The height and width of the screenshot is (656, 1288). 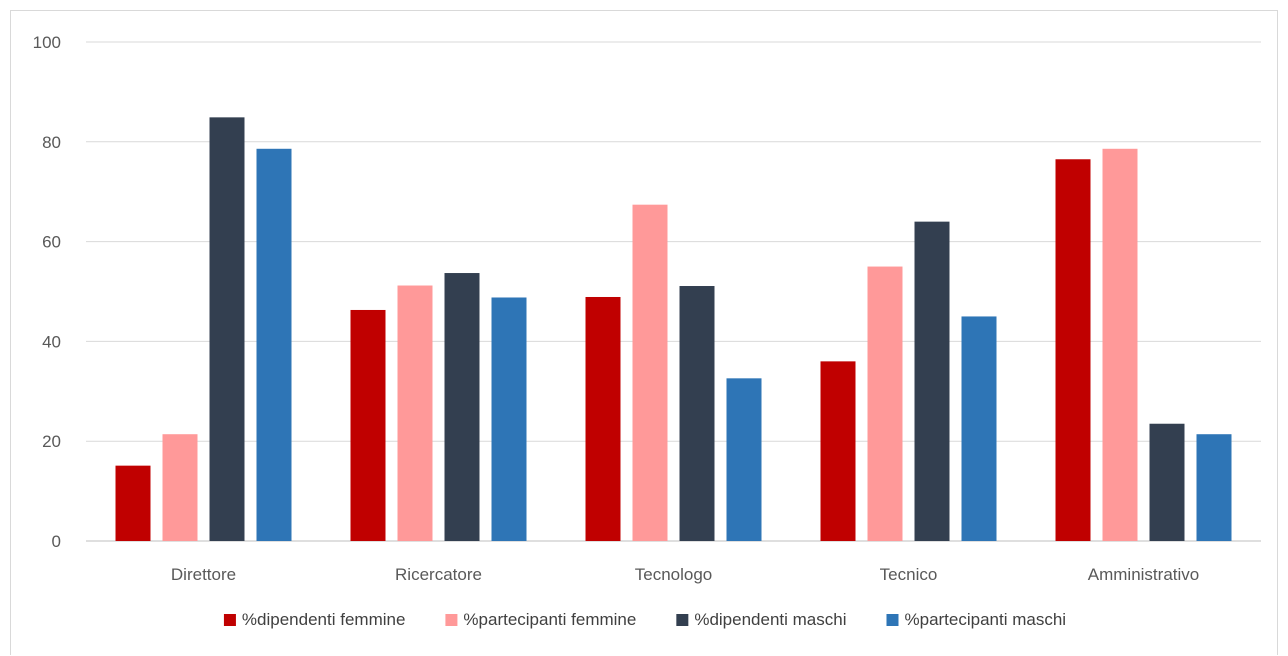 What do you see at coordinates (56, 541) in the screenshot?
I see `y-tick-label: 0` at bounding box center [56, 541].